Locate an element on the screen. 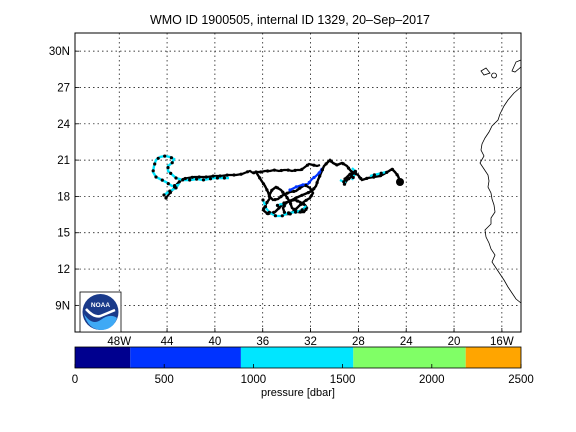 The height and width of the screenshot is (432, 576). colorbar-tick-label: 2500 is located at coordinates (521, 380).